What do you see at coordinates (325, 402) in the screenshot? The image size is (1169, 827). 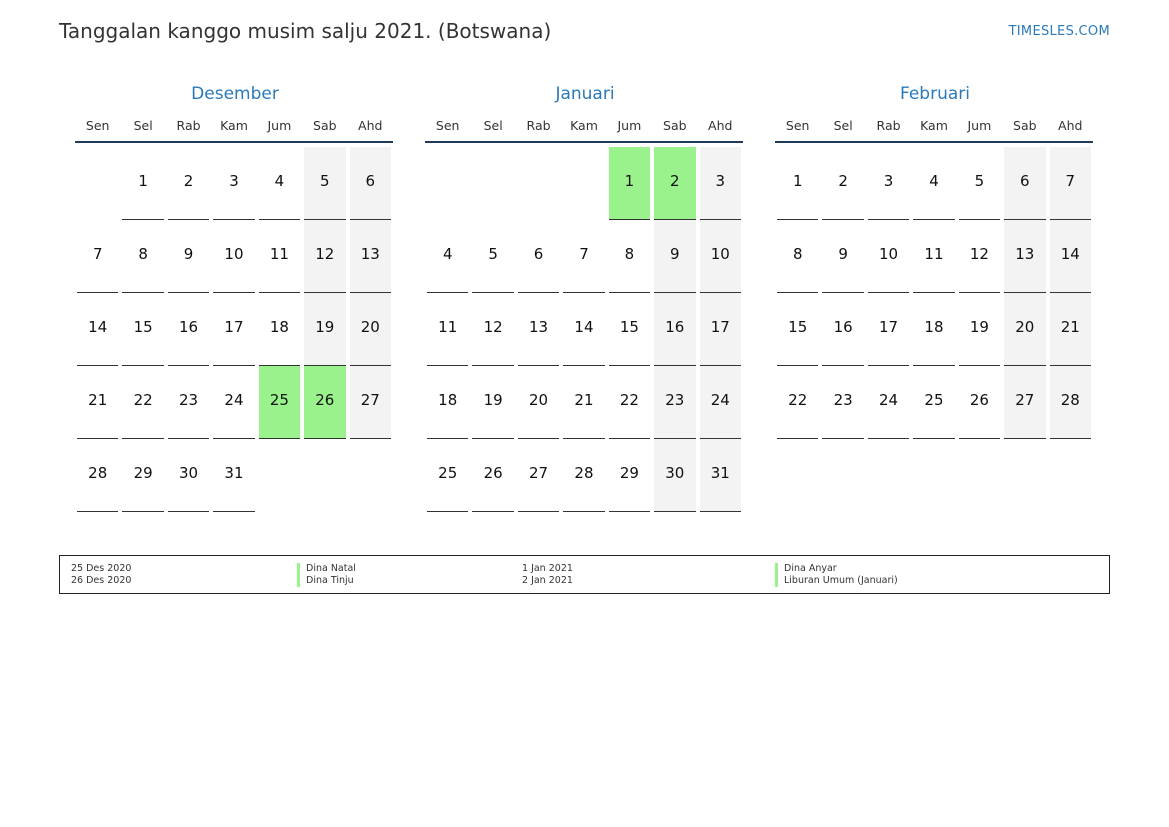 I see `holiday-day-cell: 26` at bounding box center [325, 402].